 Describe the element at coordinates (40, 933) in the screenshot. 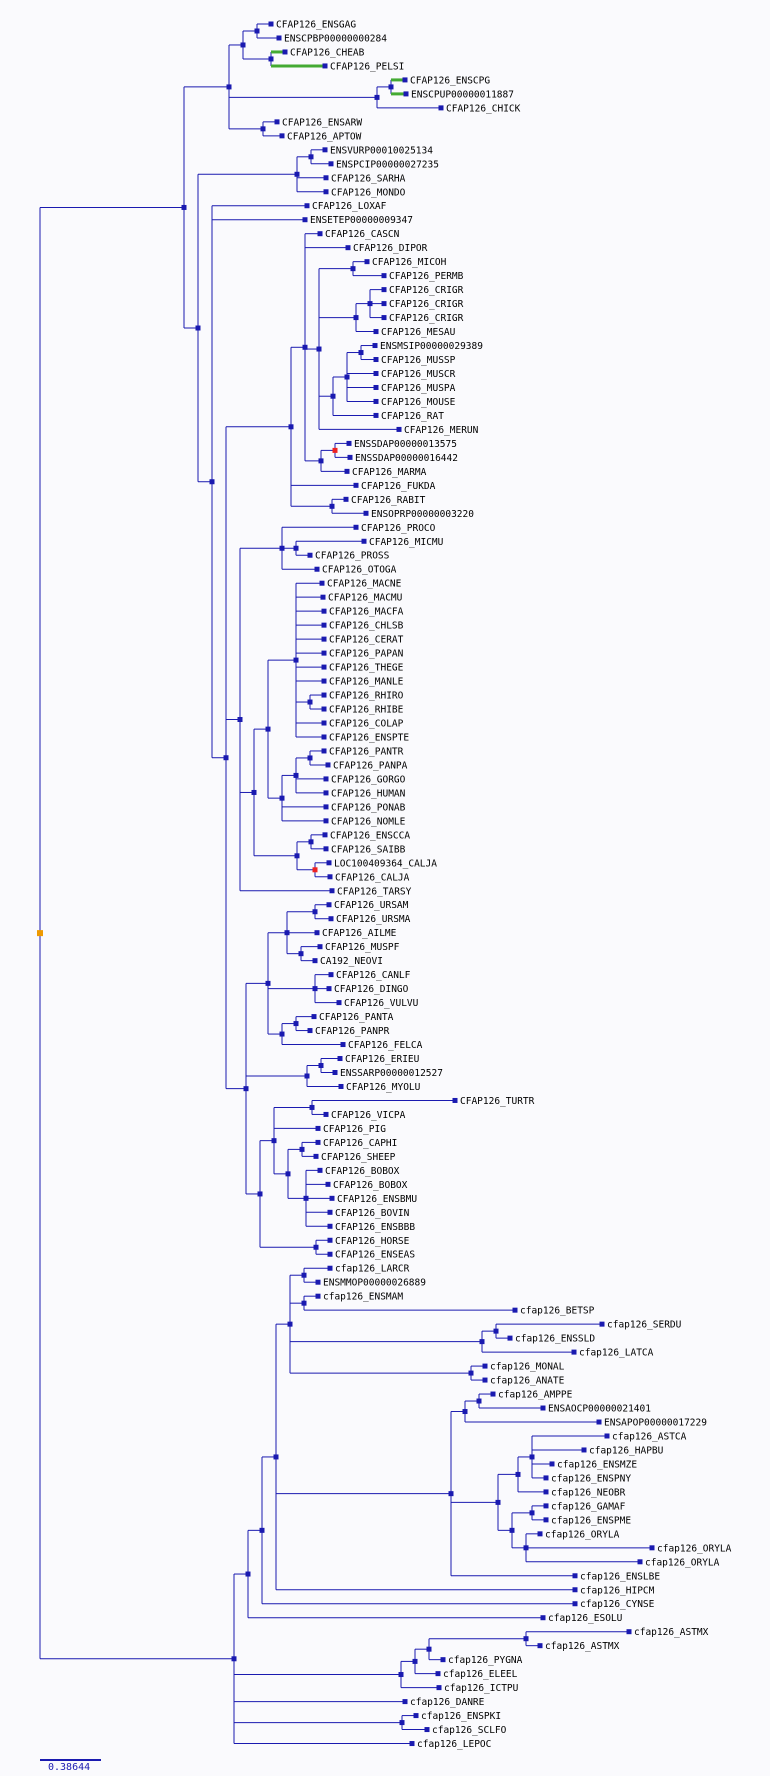

I see `root-node` at that location.